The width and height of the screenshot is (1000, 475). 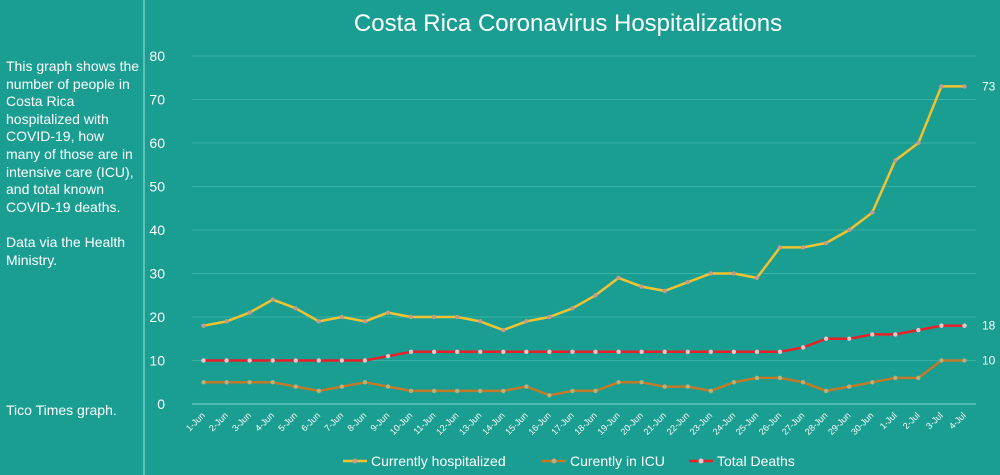 What do you see at coordinates (608, 423) in the screenshot?
I see `x-tick-label: 19-Jun` at bounding box center [608, 423].